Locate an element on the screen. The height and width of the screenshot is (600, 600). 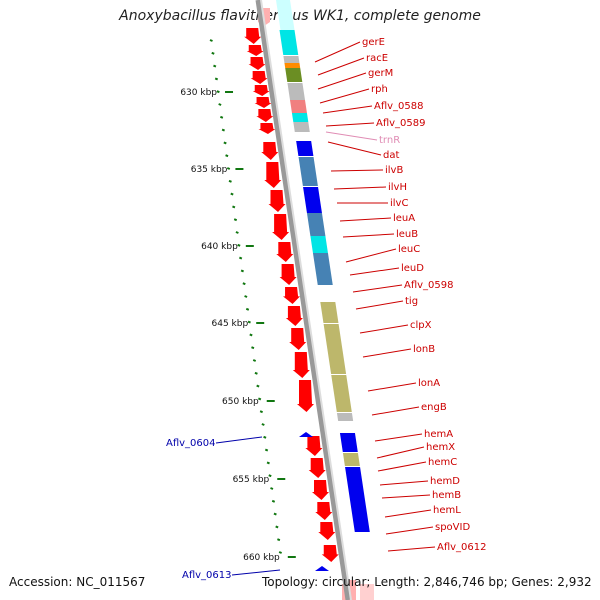
gene-label: Aflv_0612 is located at coordinates (462, 547).